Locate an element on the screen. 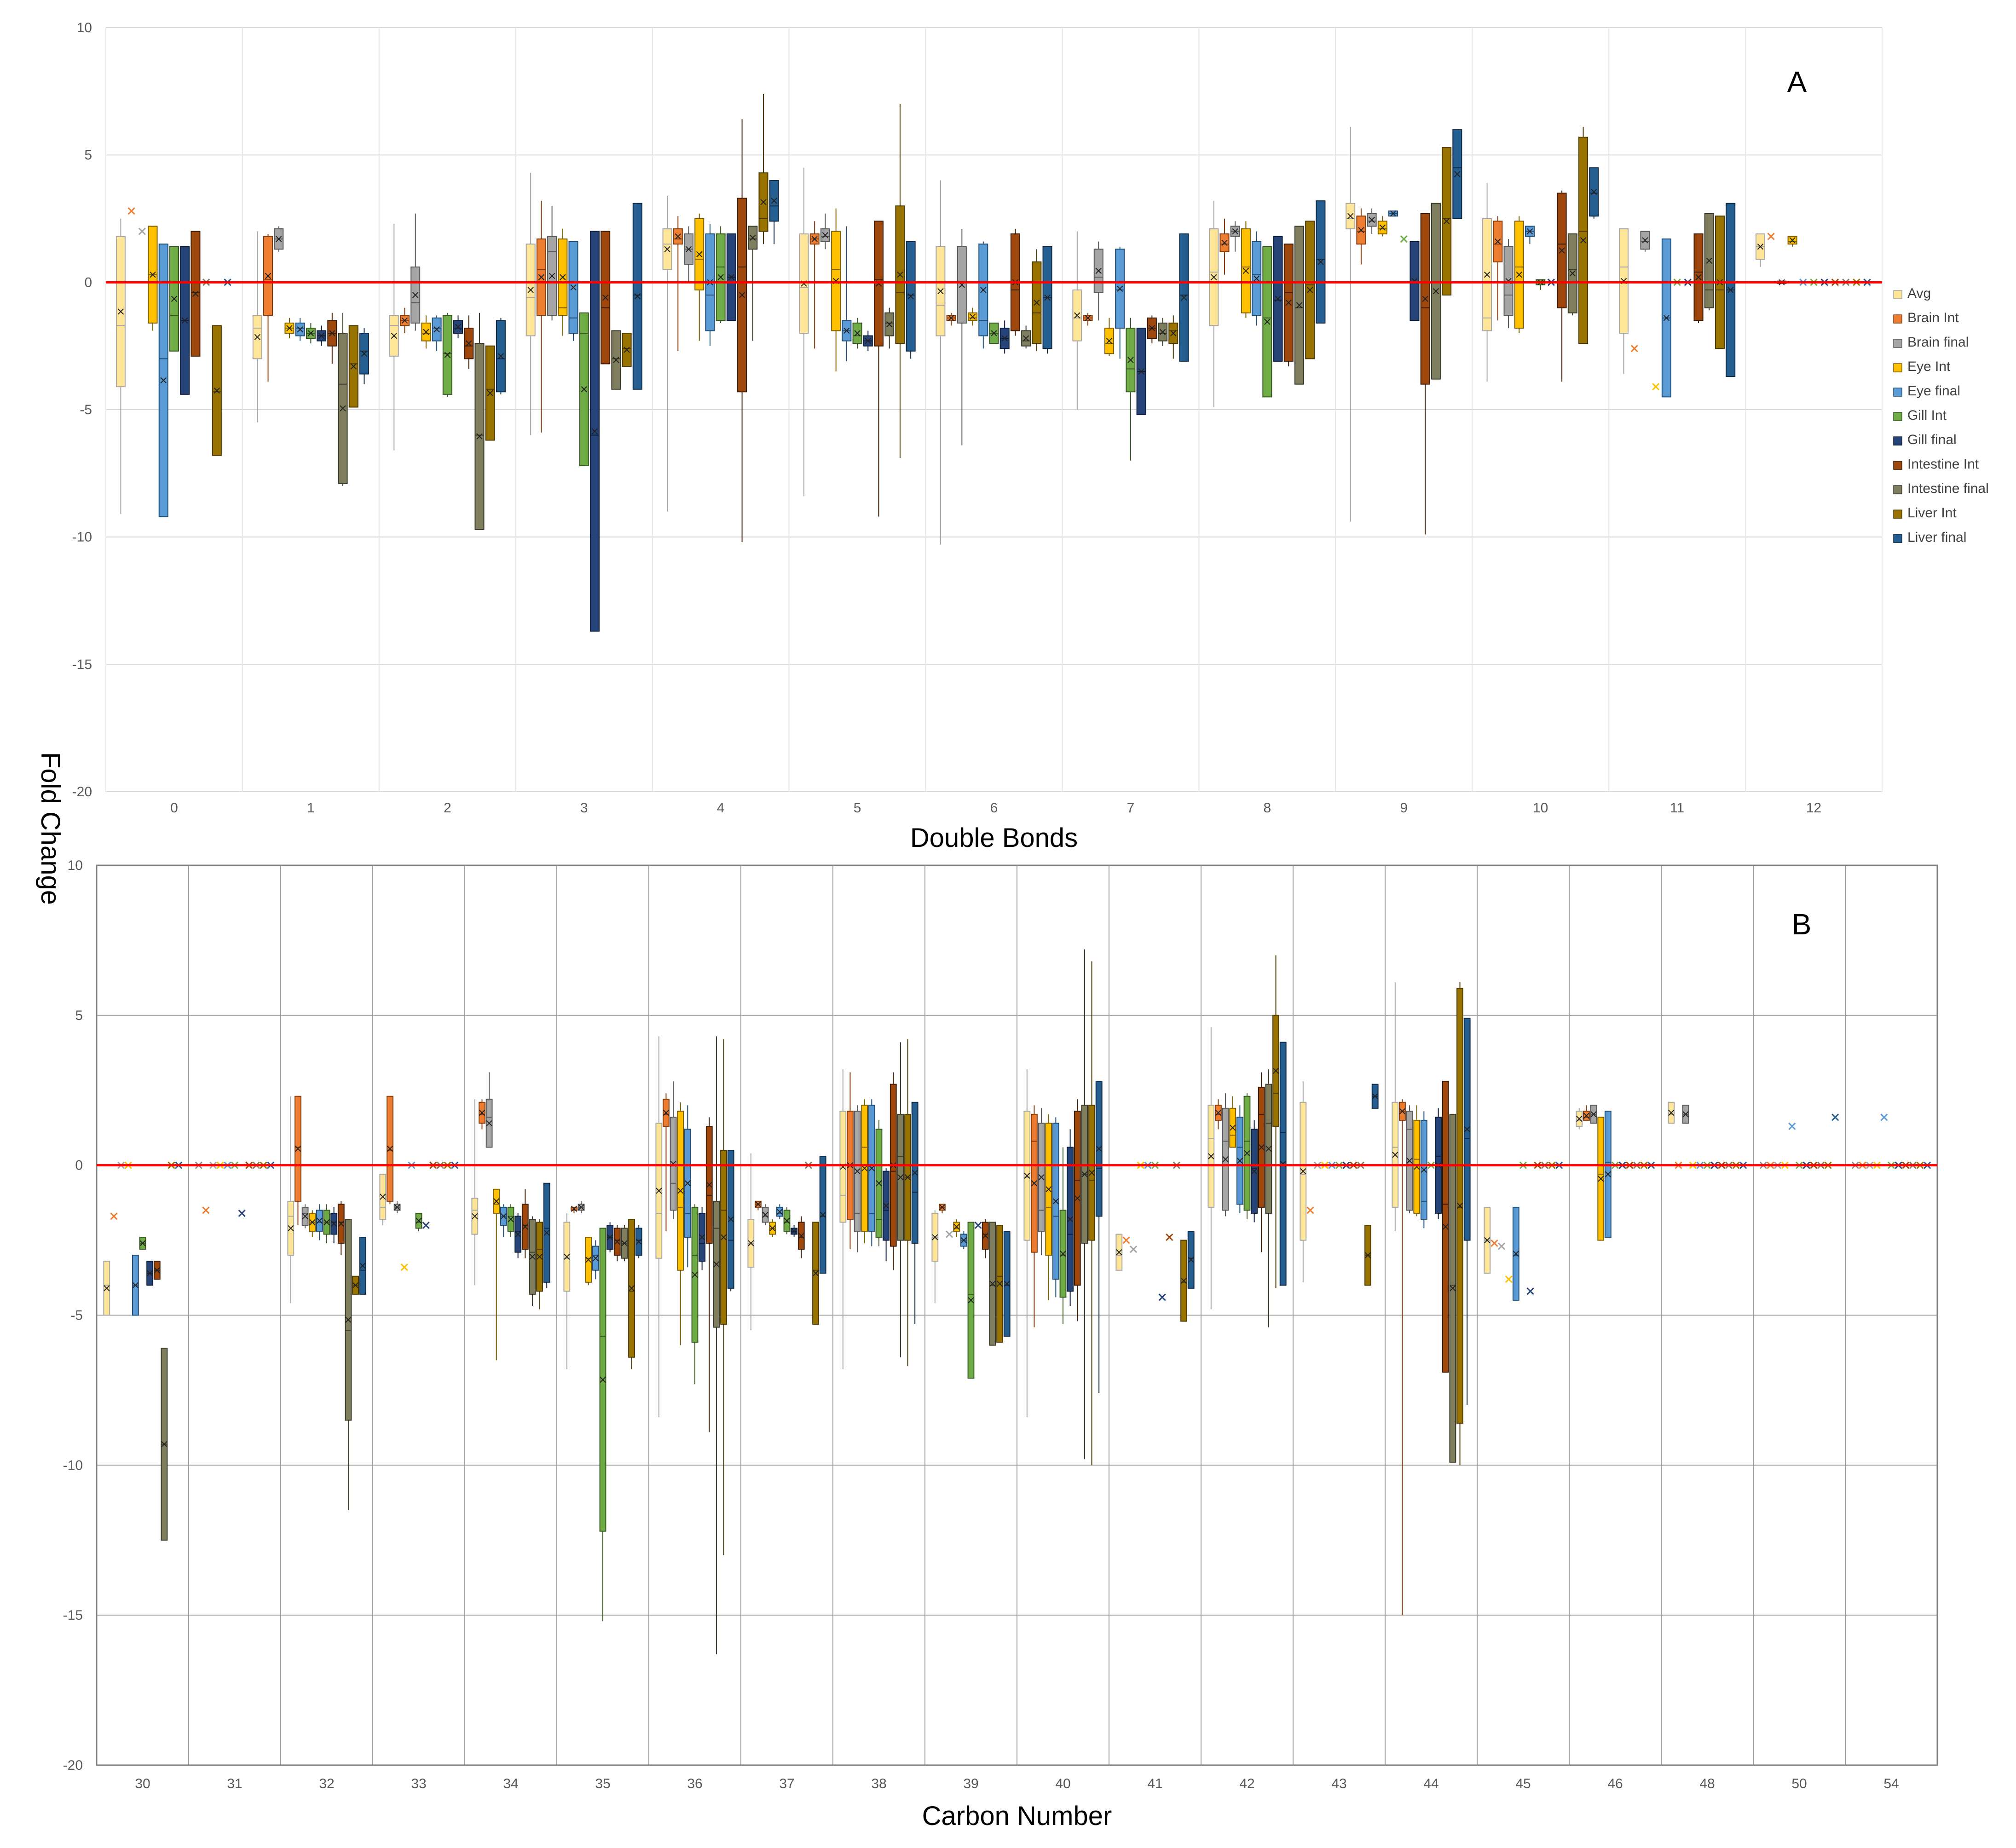 This screenshot has height=1848, width=2016. x-tick-label: 3 is located at coordinates (584, 808).